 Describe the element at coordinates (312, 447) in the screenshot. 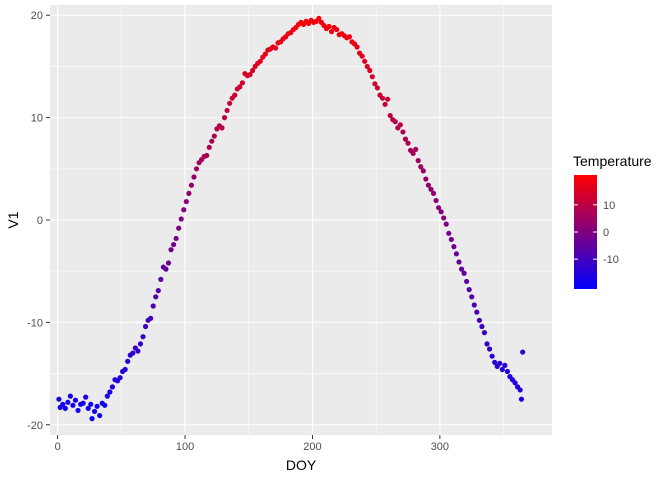

I see `x-tick-label: 200` at that location.